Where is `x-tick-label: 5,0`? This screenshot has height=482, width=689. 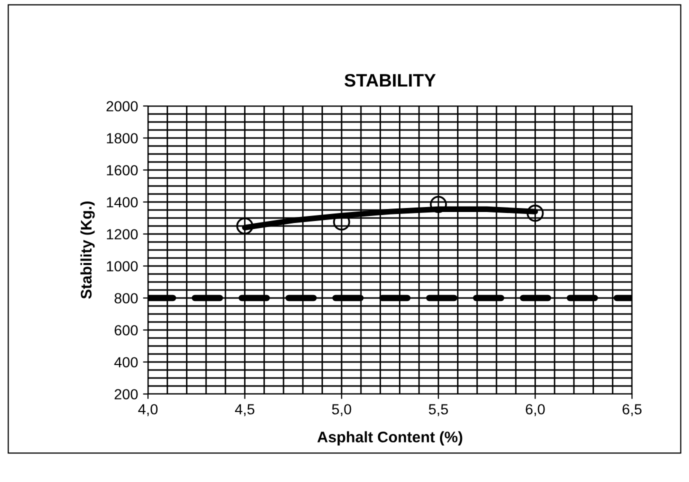
x-tick-label: 5,0 is located at coordinates (342, 410).